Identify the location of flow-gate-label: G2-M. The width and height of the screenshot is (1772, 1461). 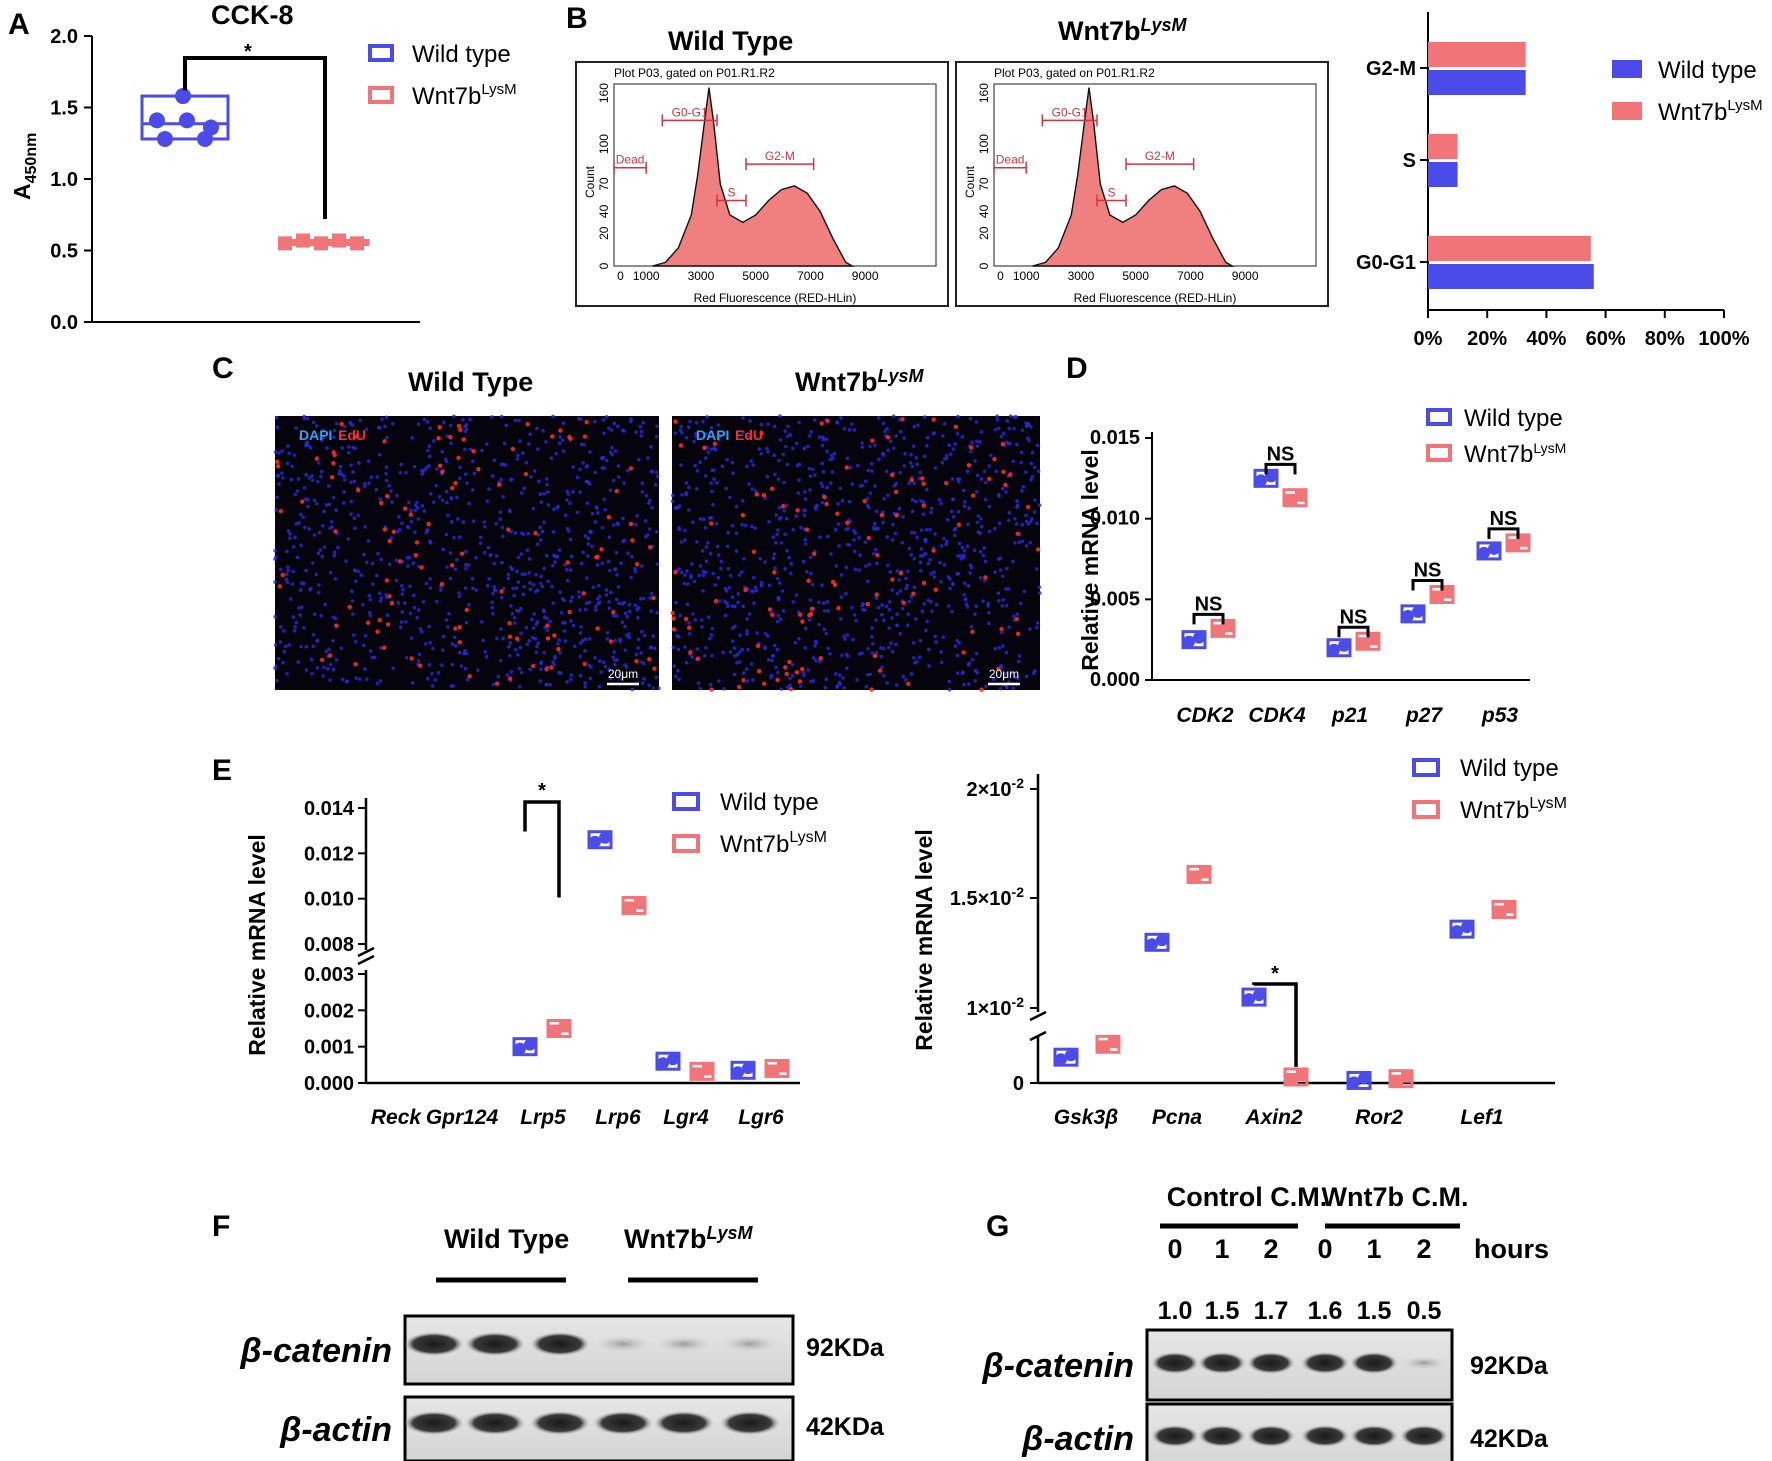
(780, 156).